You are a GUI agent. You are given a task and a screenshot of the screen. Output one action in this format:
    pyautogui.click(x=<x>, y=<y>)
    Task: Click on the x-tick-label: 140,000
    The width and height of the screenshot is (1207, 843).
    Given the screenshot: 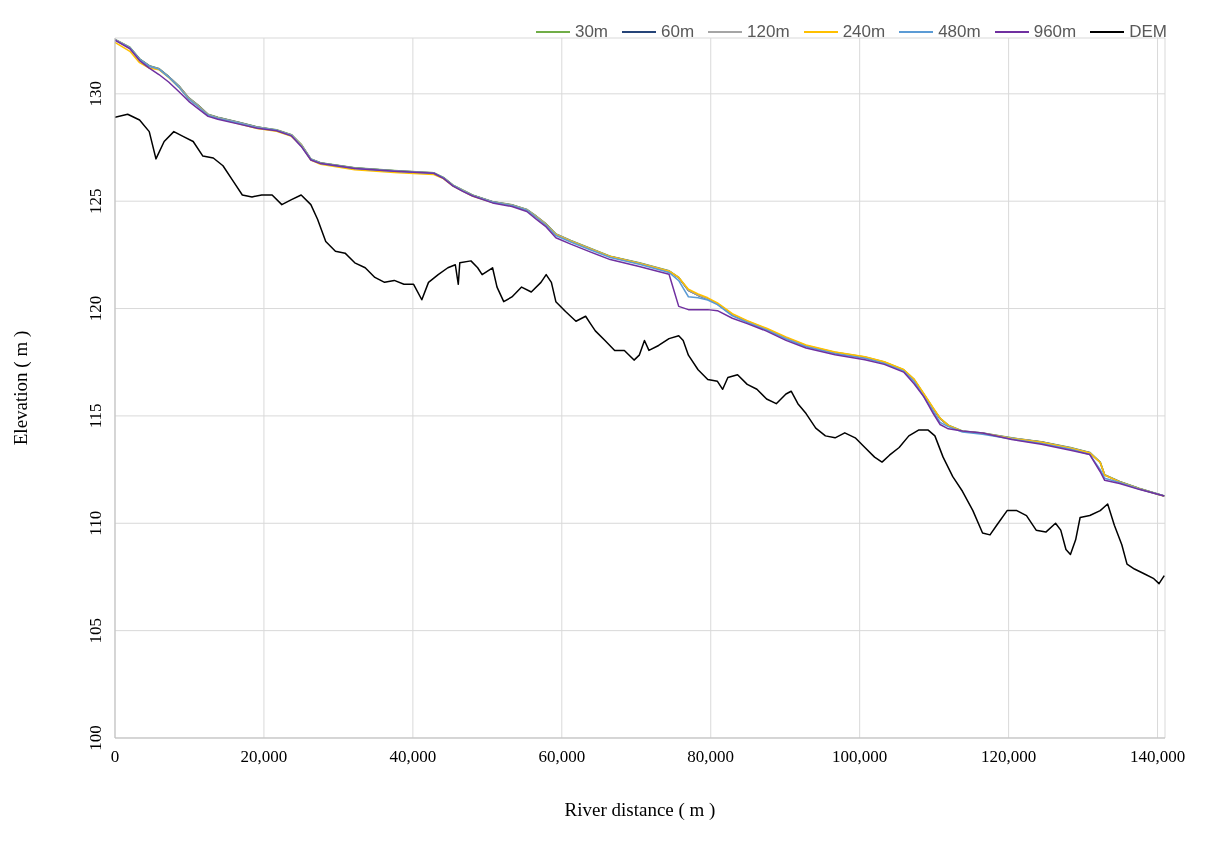 What is the action you would take?
    pyautogui.click(x=1157, y=756)
    